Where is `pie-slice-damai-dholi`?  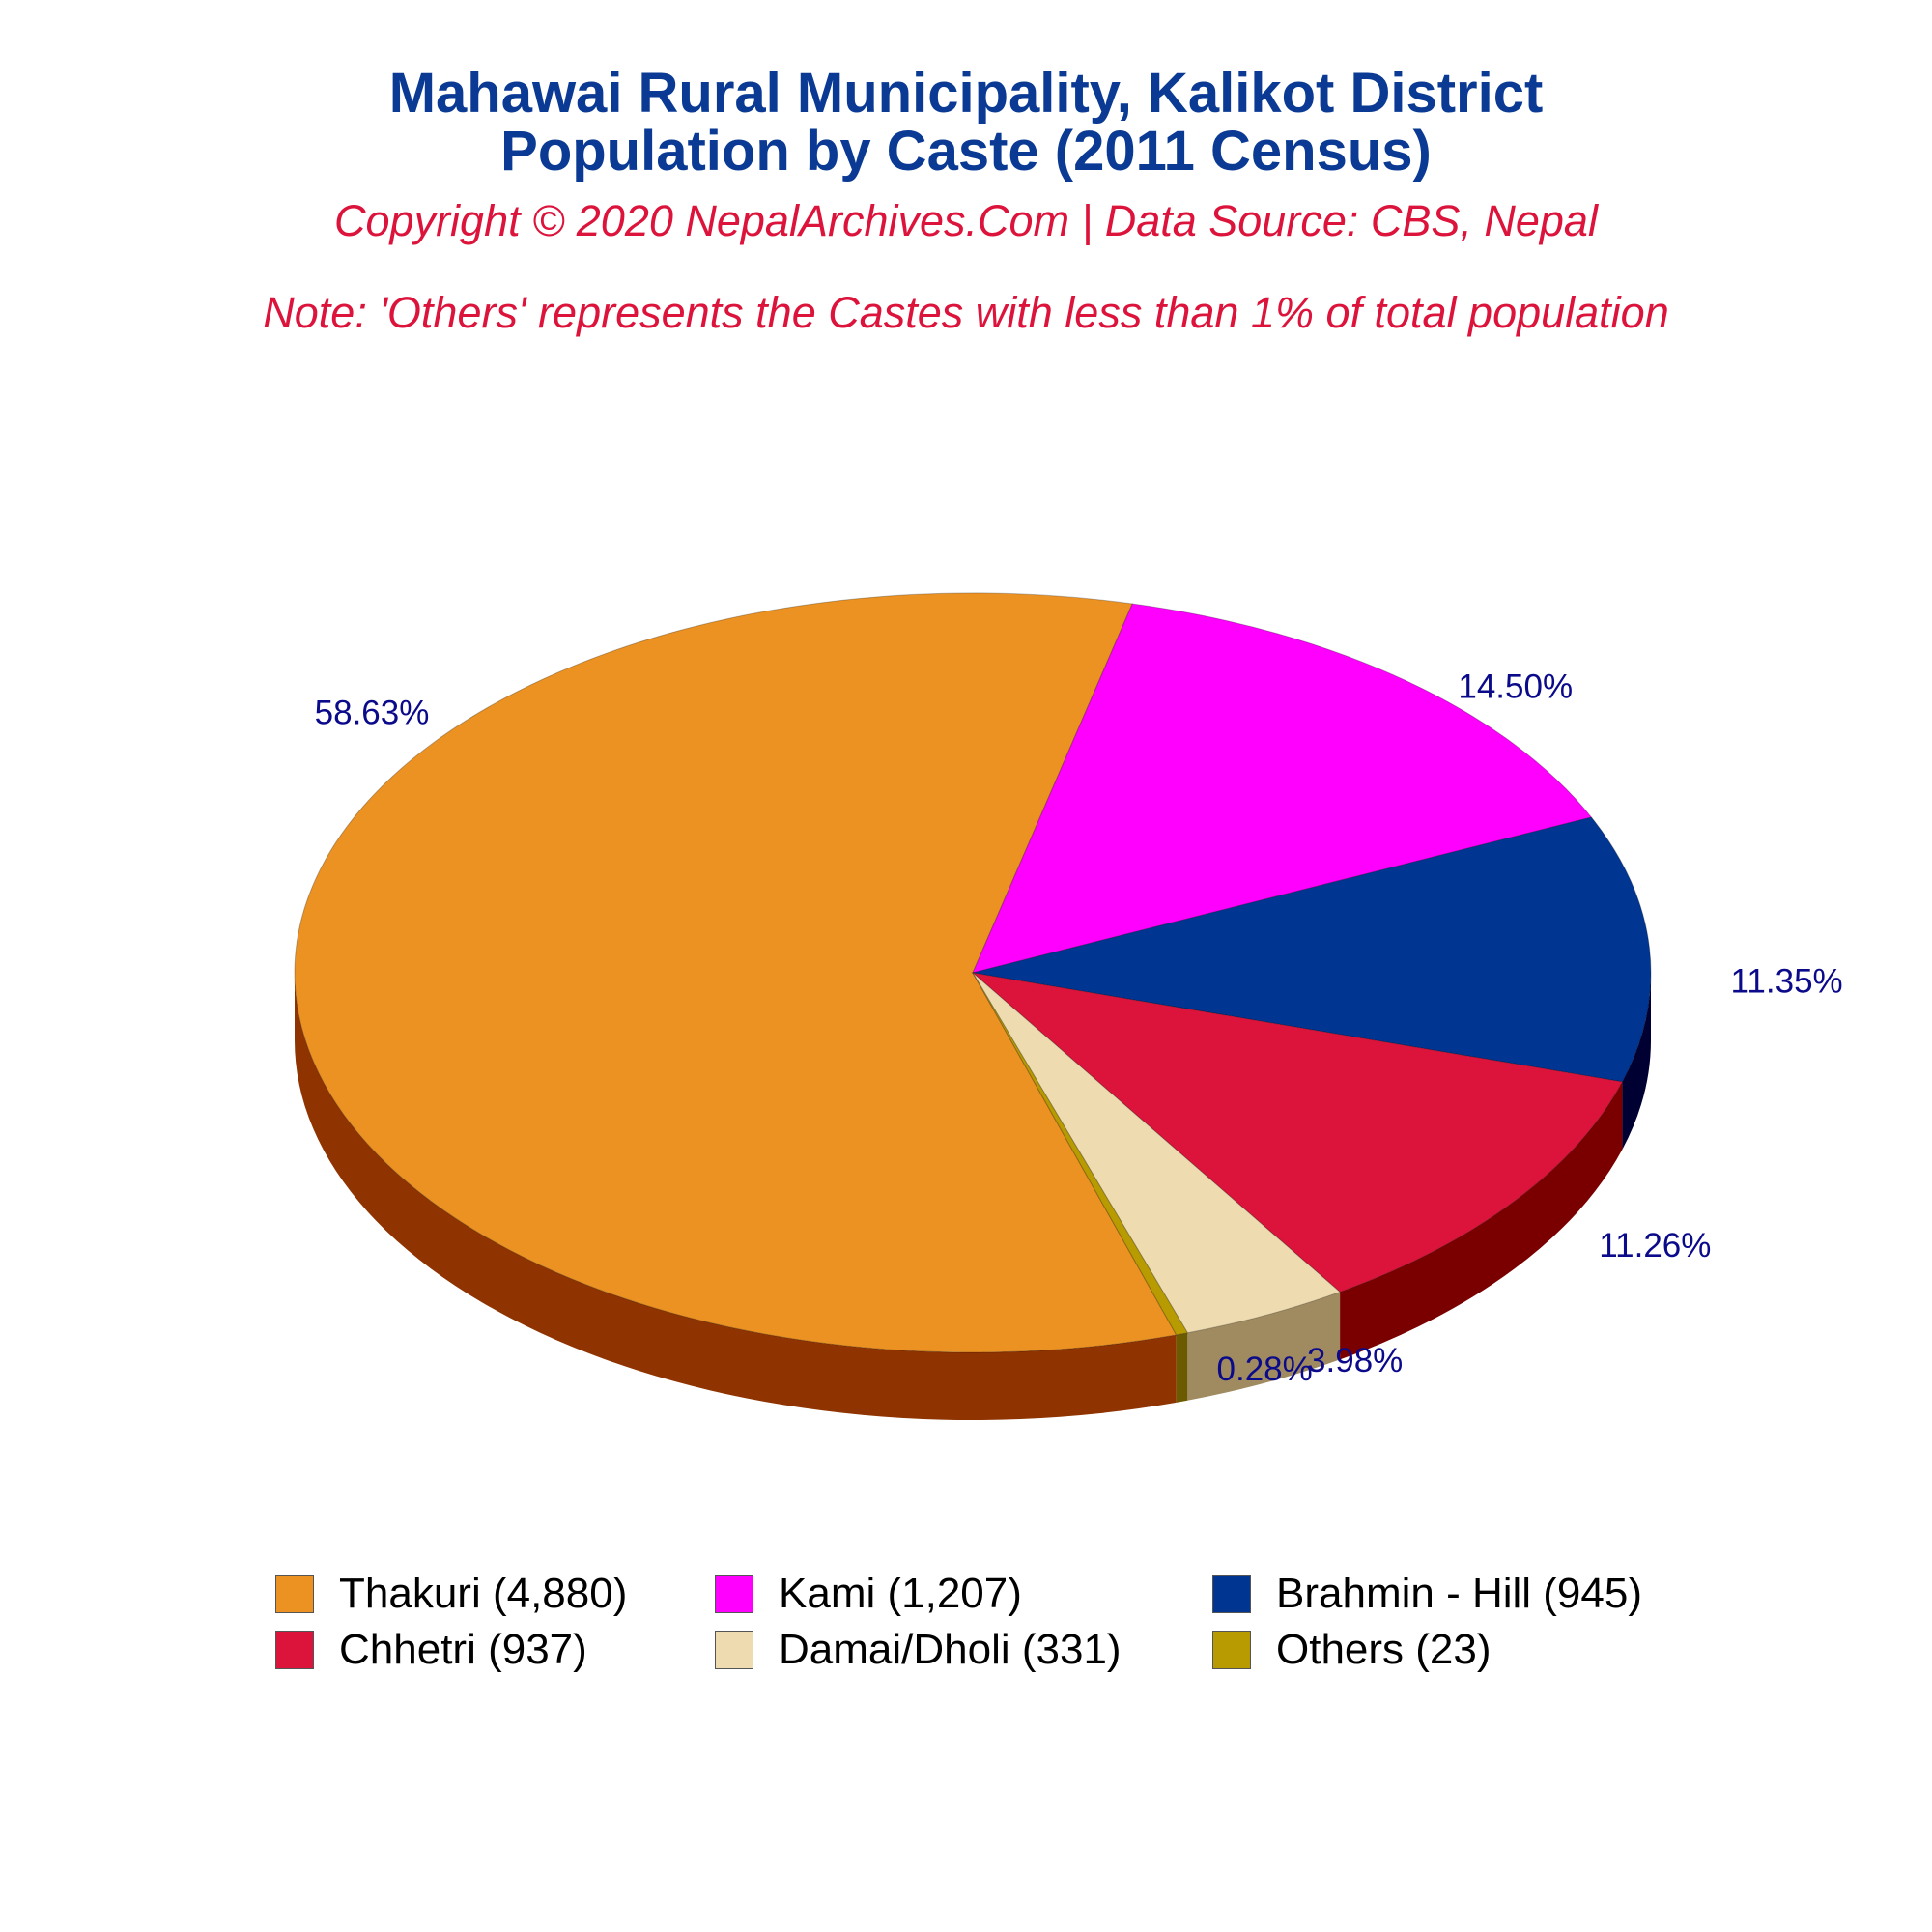 pie-slice-damai-dholi is located at coordinates (1157, 1153).